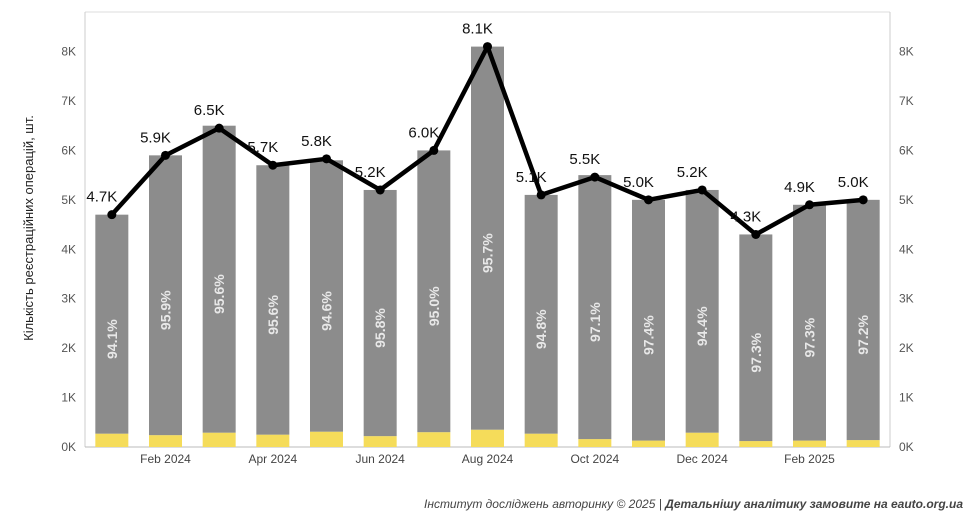  Describe the element at coordinates (28, 228) in the screenshot. I see `y-axis-title: Кількість реєстраційних операцій, шт.` at that location.